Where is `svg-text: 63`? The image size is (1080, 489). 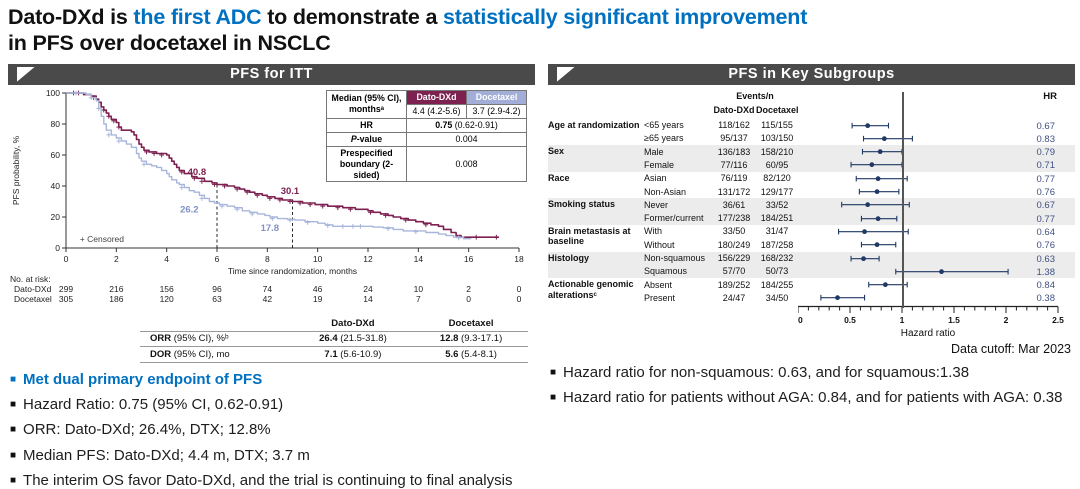 svg-text: 63 is located at coordinates (217, 299).